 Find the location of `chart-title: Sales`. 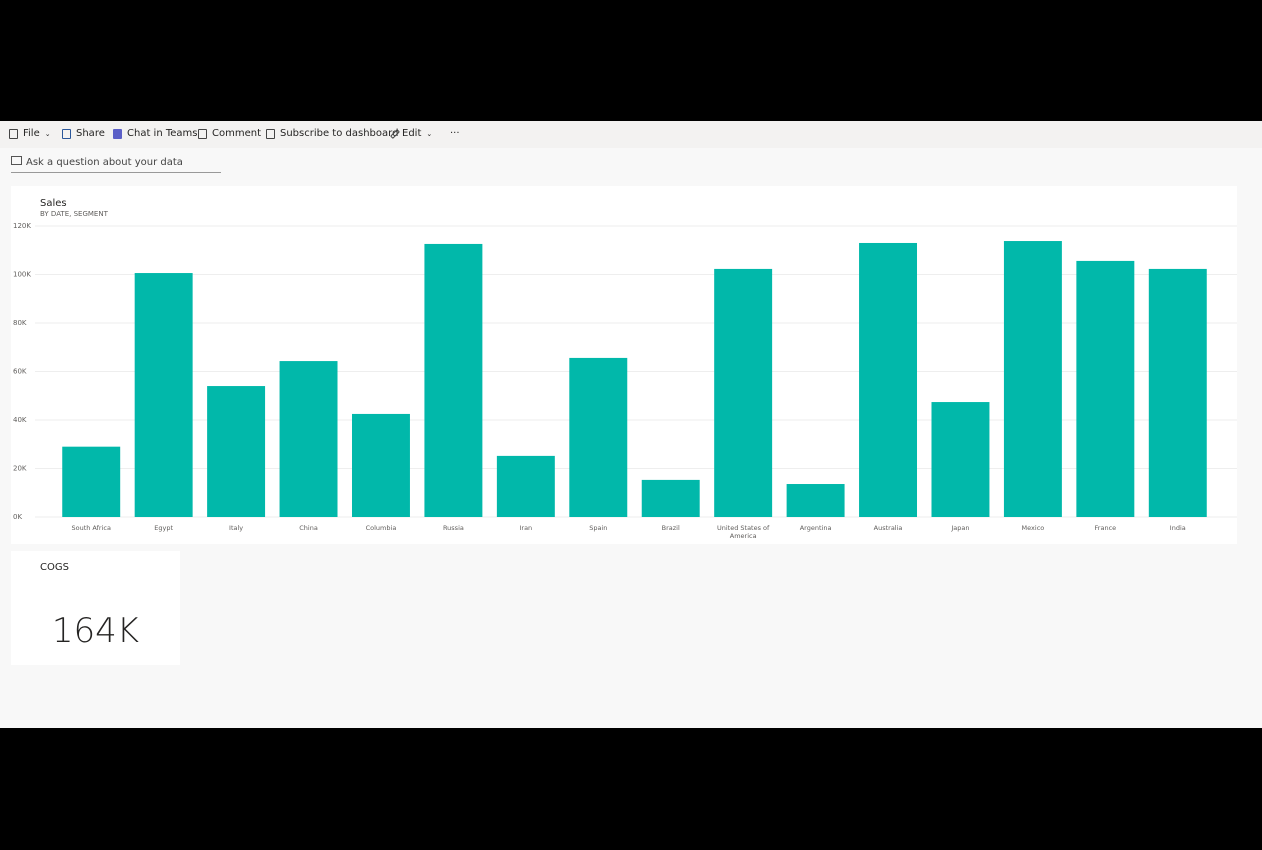

chart-title: Sales is located at coordinates (53, 203).